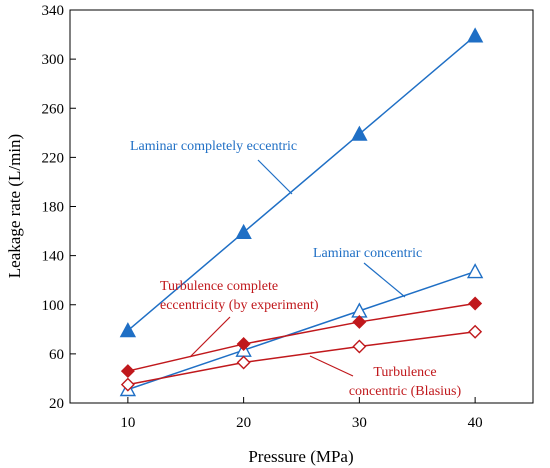  I want to click on annotation-label: Turbulence, so click(404, 372).